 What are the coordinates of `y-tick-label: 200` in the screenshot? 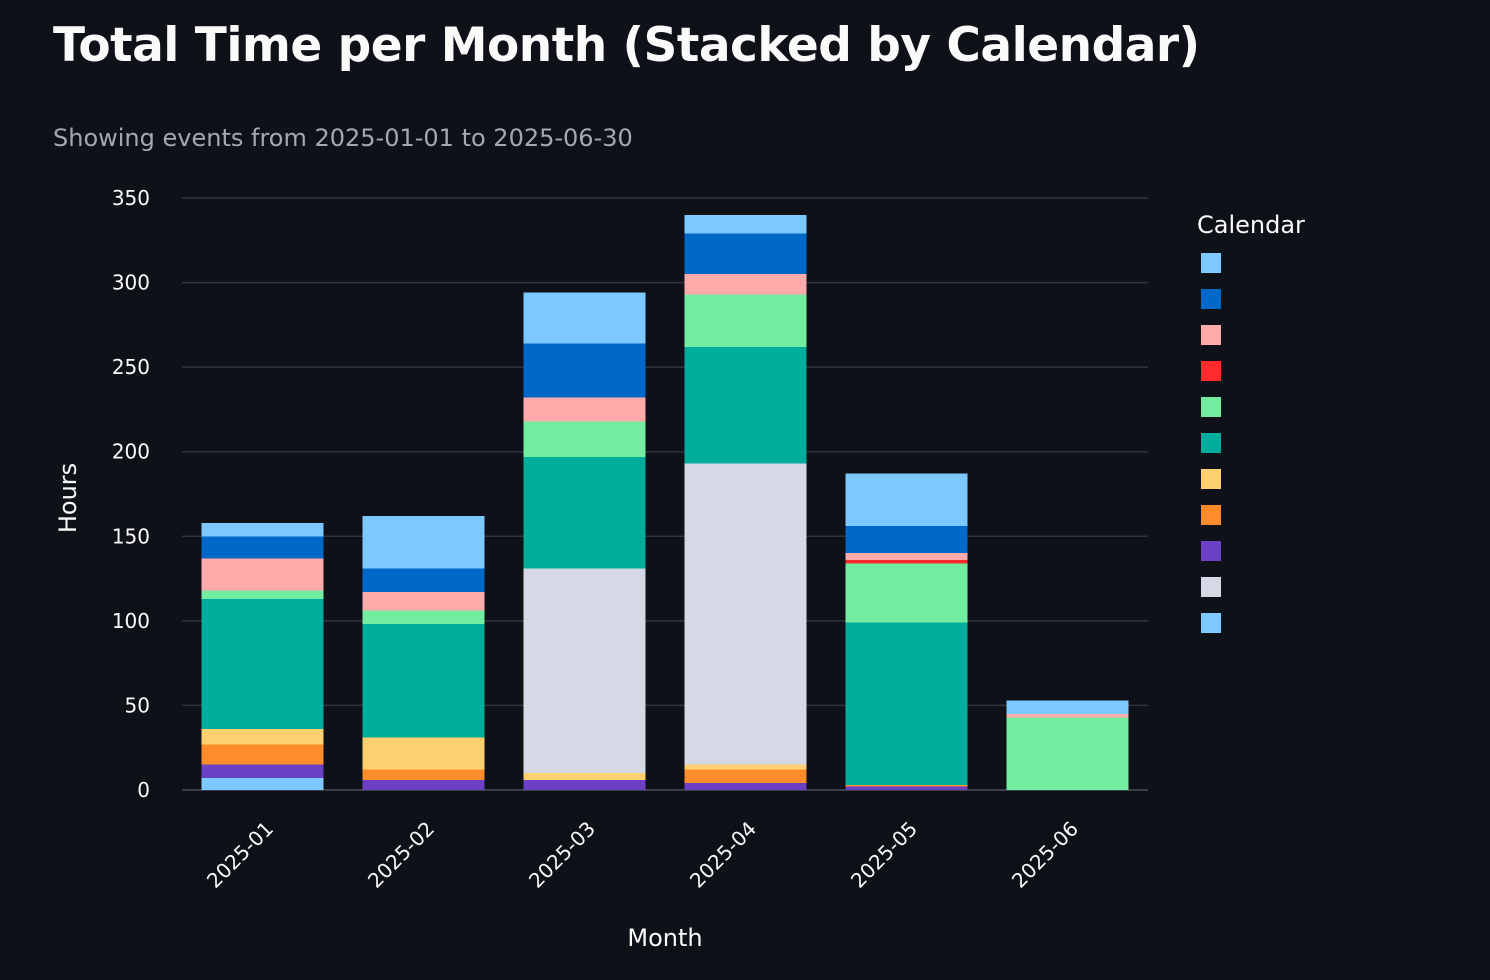 It's located at (131, 452).